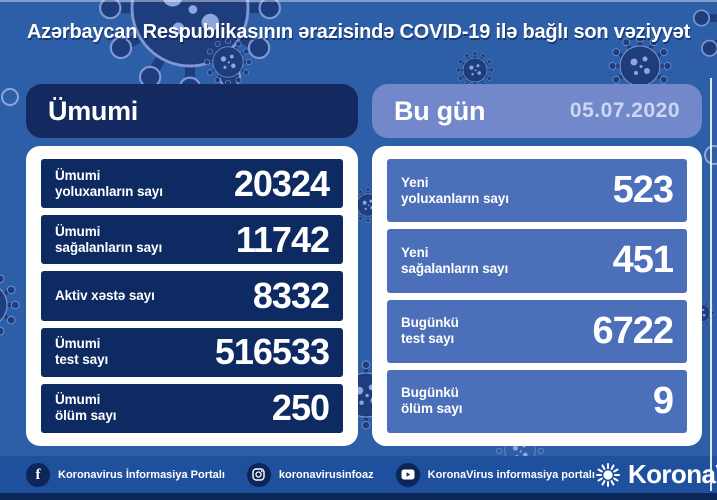 The width and height of the screenshot is (717, 500). I want to click on stat-row-total-infected: Ümumi yoluxanların sayı 20324, so click(192, 184).